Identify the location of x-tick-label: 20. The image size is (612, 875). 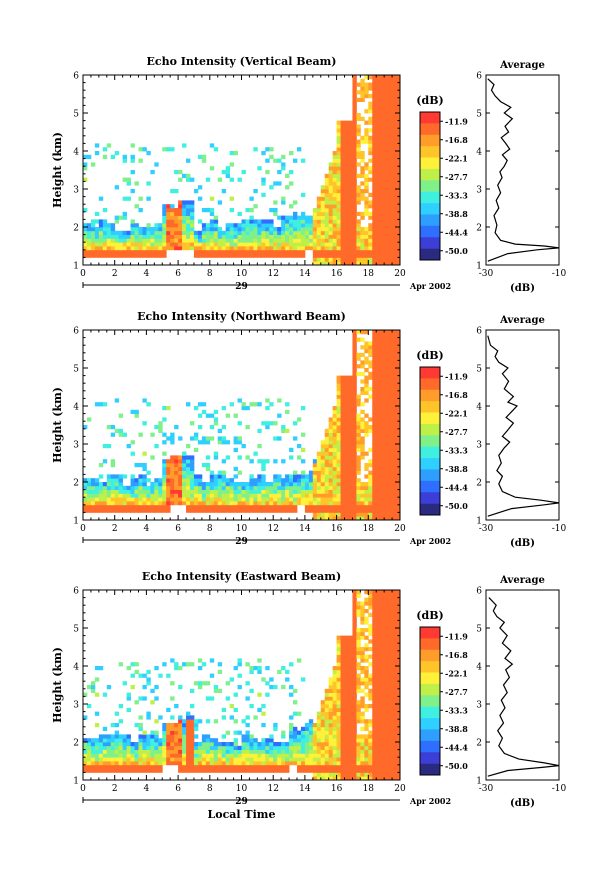
(400, 274).